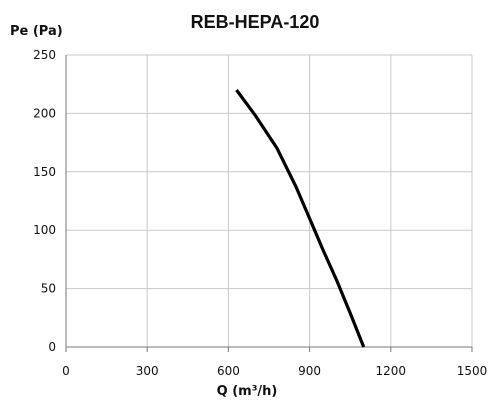 Image resolution: width=494 pixels, height=407 pixels. I want to click on x-tick-label: 300, so click(147, 371).